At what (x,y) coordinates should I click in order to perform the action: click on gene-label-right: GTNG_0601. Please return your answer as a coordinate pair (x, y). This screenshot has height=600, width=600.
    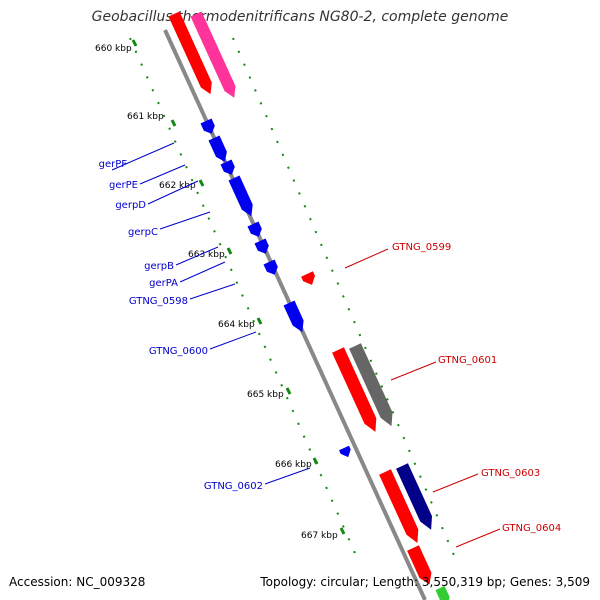
    Looking at the image, I should click on (467, 360).